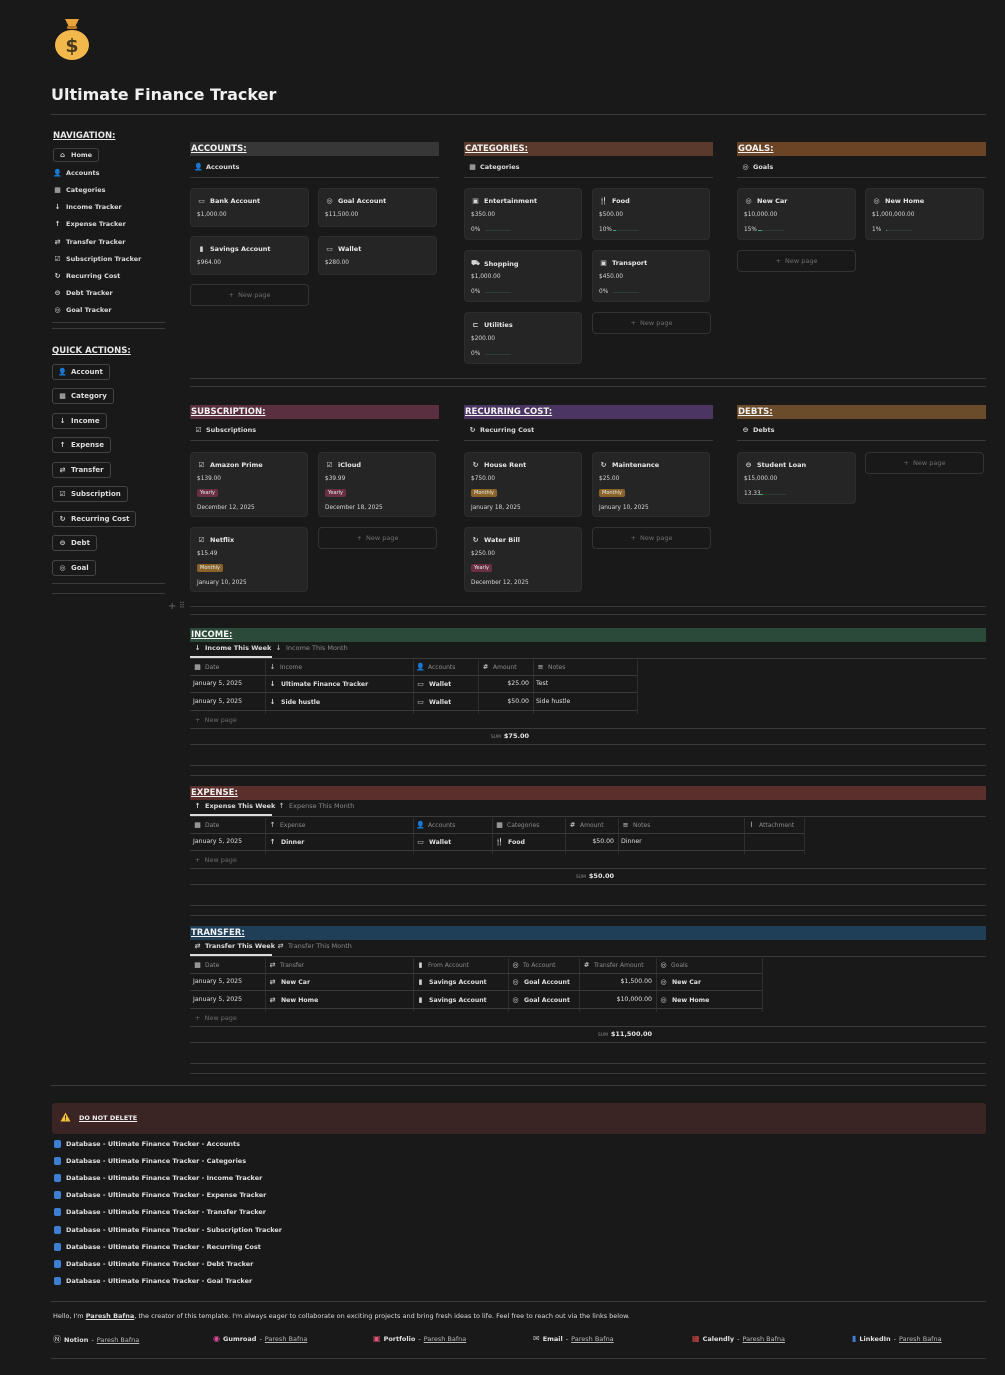 This screenshot has width=1005, height=1375. What do you see at coordinates (83, 293) in the screenshot?
I see `nav-item-debt-tracker: ⊖ Debt Tracker` at bounding box center [83, 293].